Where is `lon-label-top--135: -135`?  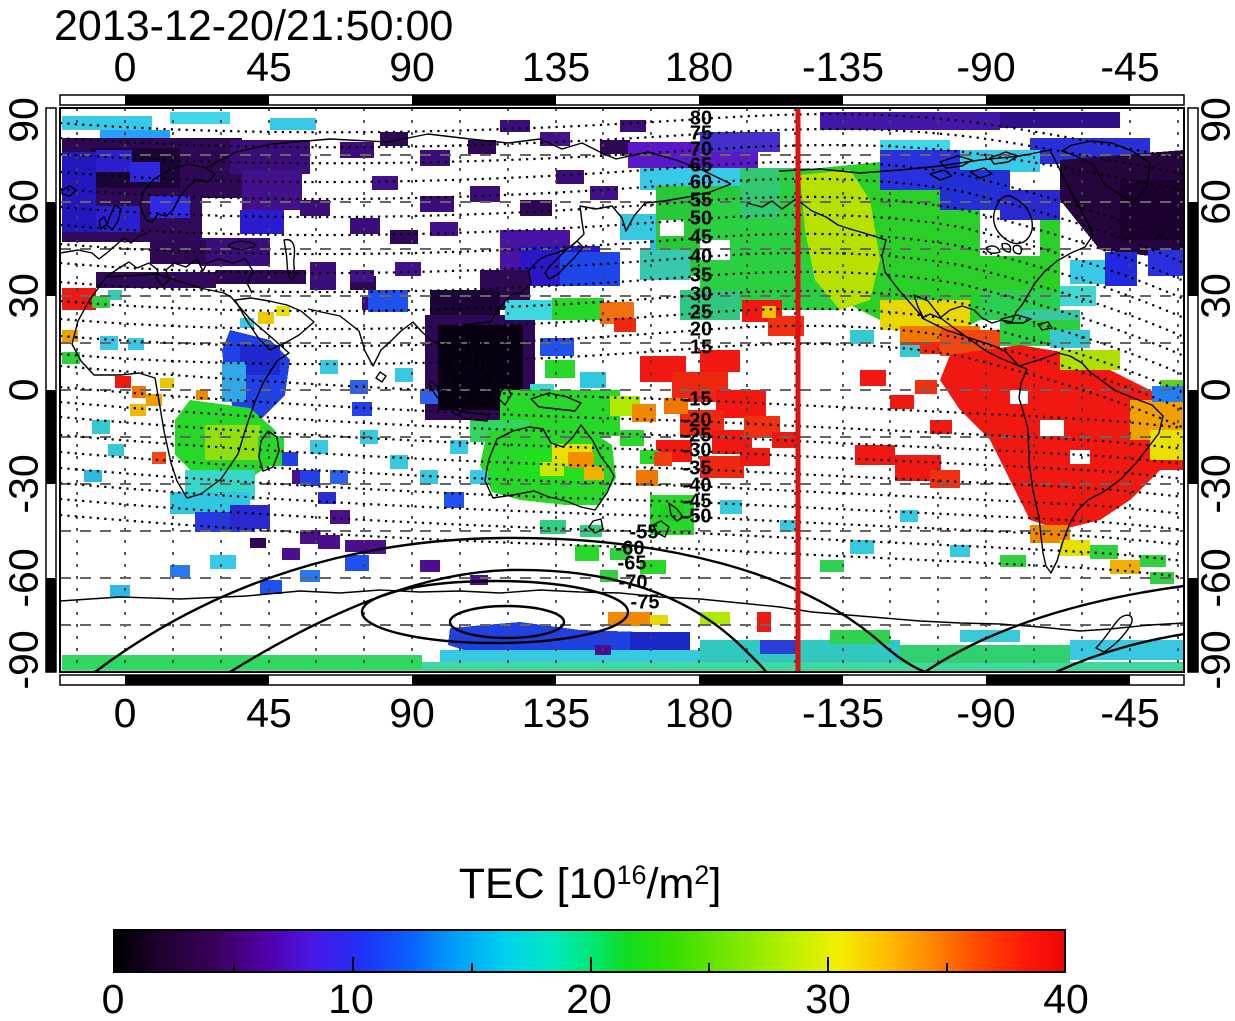 lon-label-top--135: -135 is located at coordinates (843, 67).